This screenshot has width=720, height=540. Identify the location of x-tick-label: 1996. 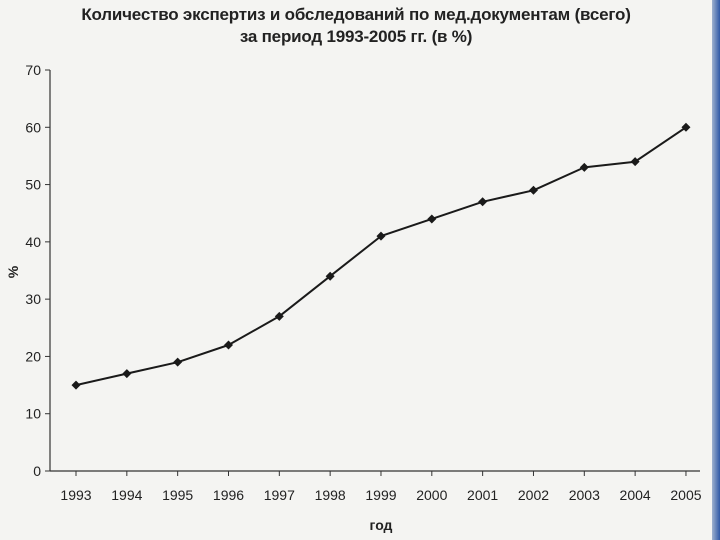
(228, 495).